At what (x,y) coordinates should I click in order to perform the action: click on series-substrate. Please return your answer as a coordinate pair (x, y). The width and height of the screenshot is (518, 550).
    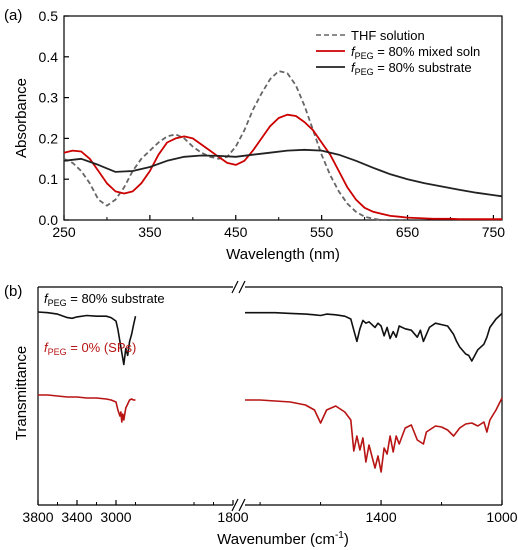
    Looking at the image, I should click on (283, 173).